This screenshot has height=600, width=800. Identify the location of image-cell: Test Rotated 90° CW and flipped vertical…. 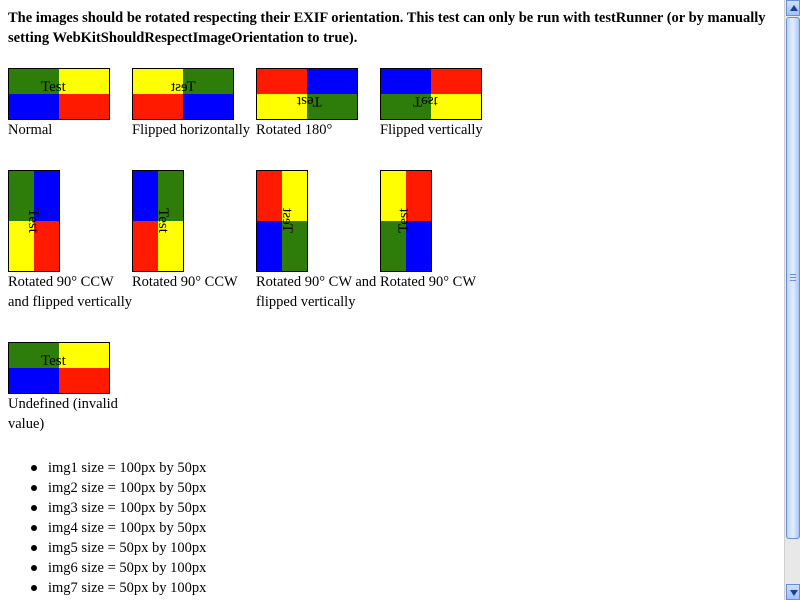
(318, 241).